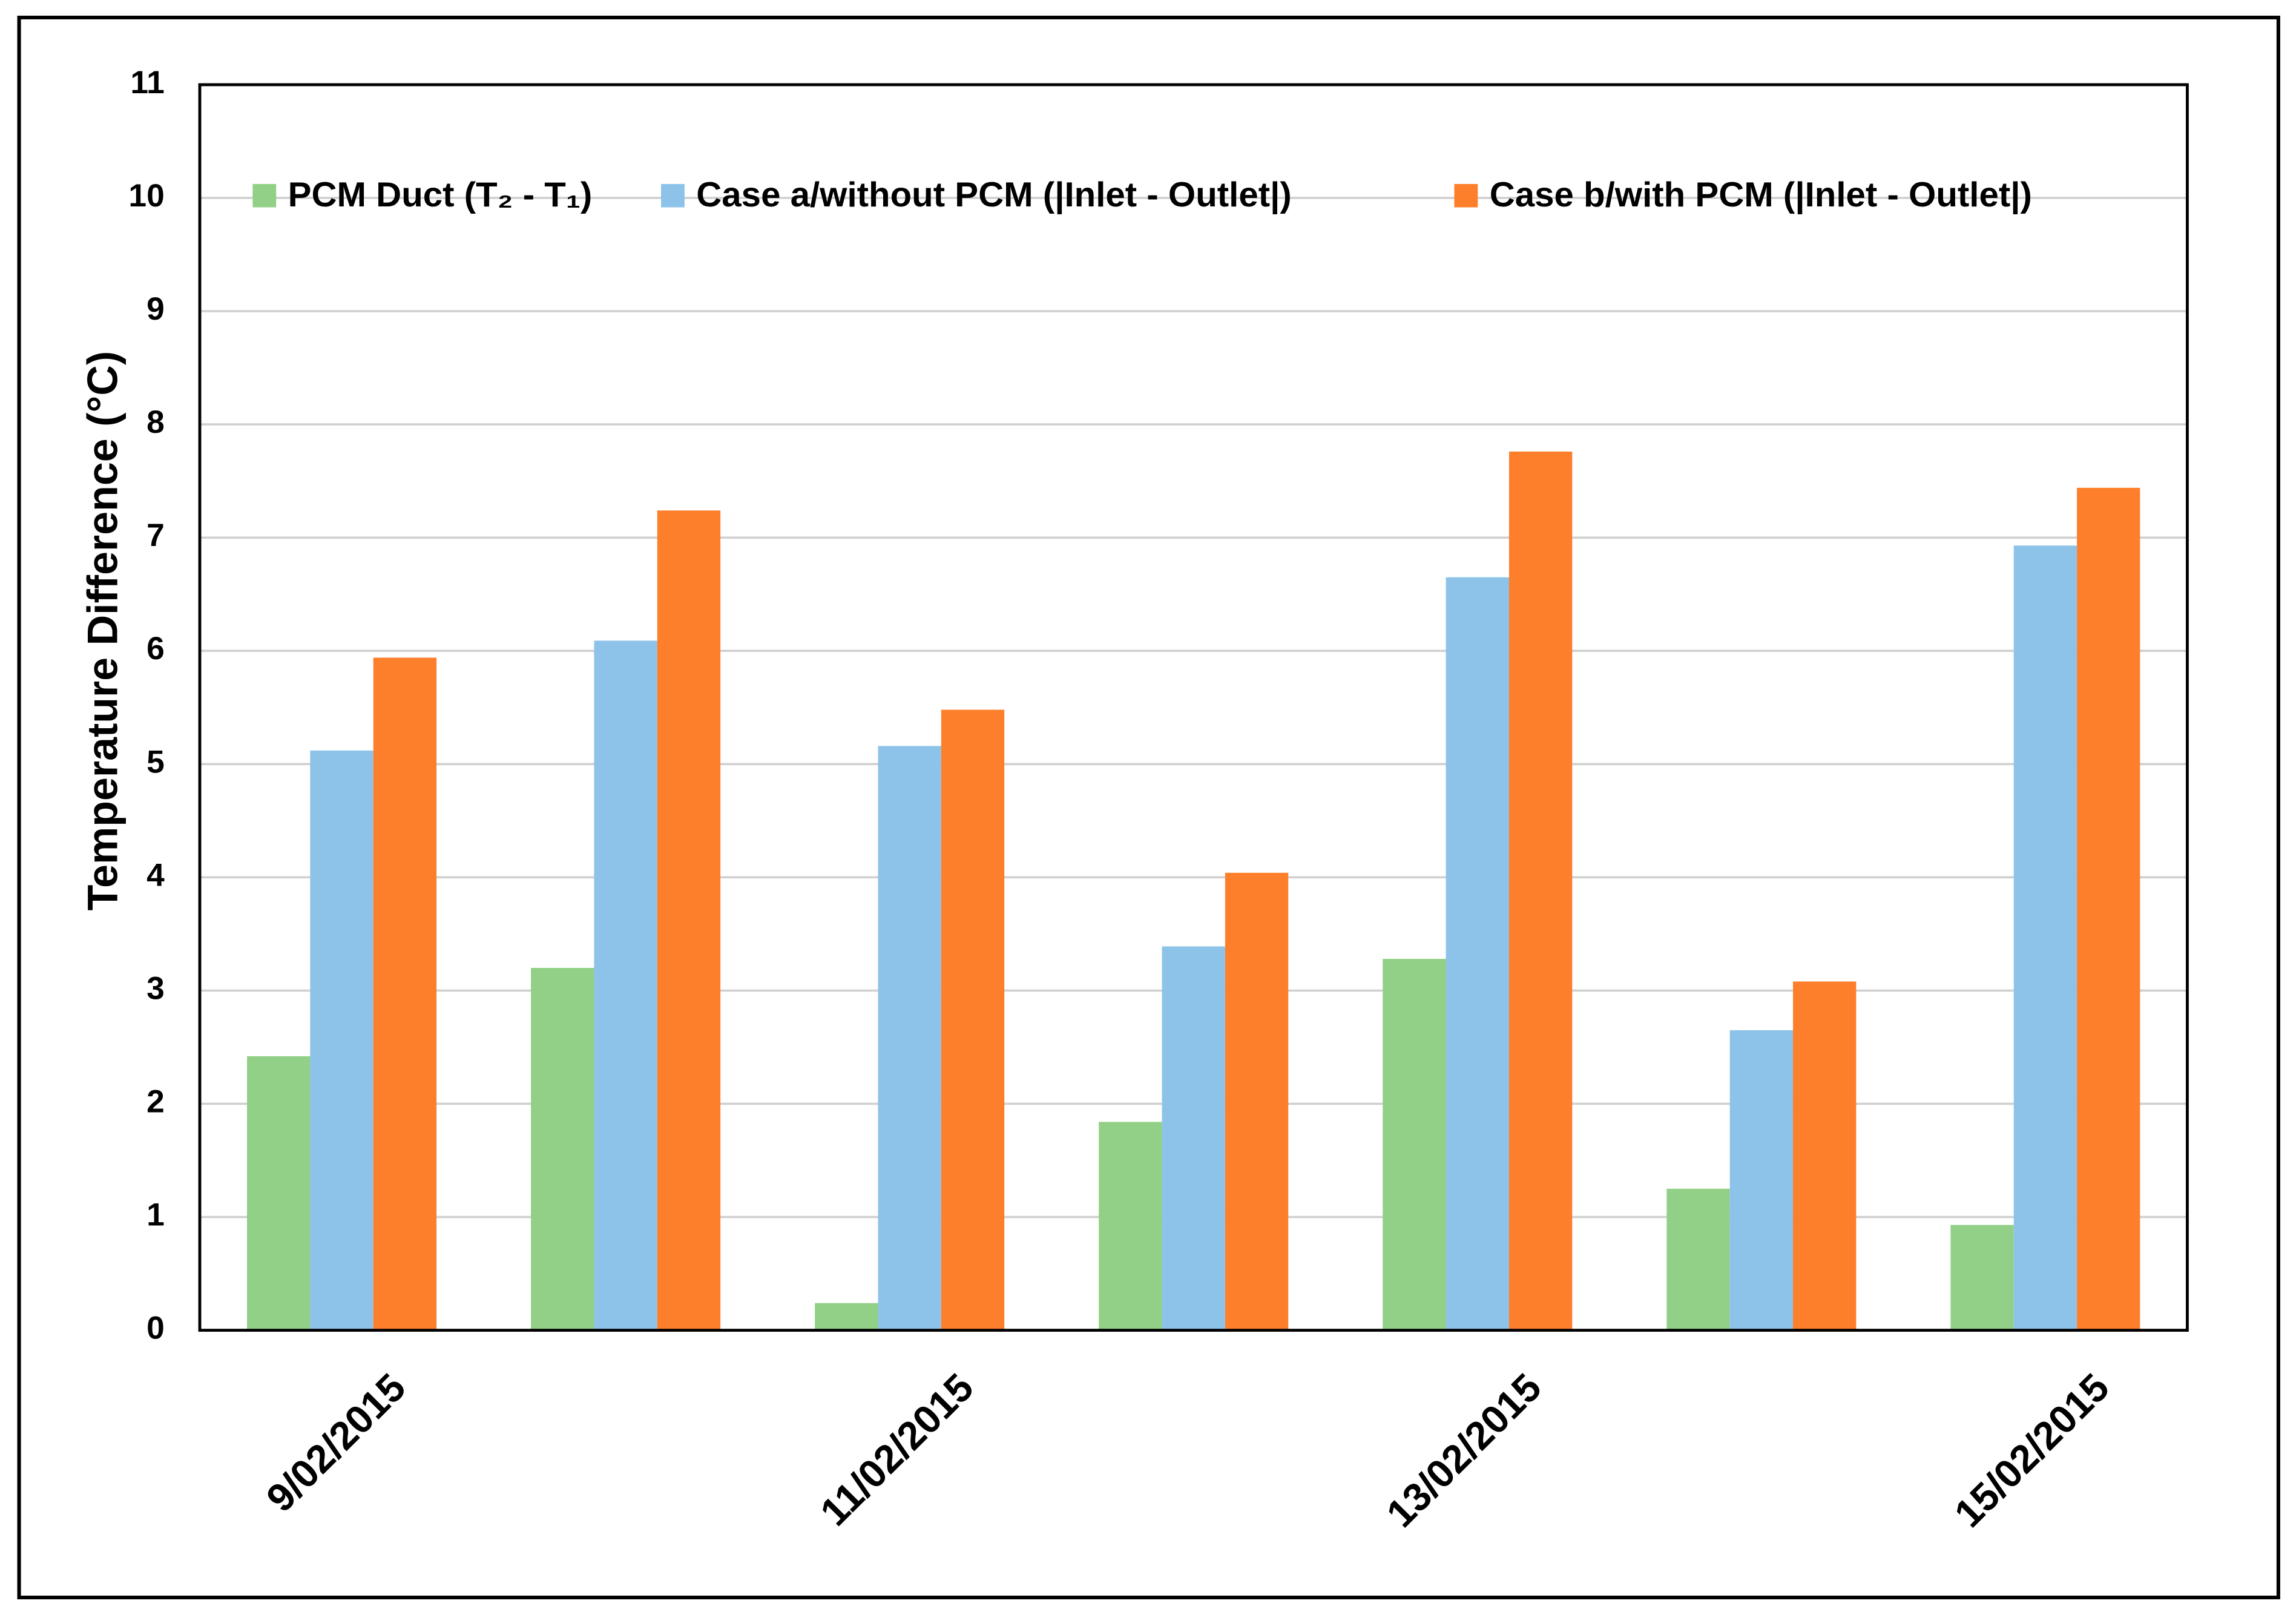 Image resolution: width=2296 pixels, height=1615 pixels. I want to click on legend-label: Case b/with PCM (|Inlet - Outlet|), so click(1761, 195).